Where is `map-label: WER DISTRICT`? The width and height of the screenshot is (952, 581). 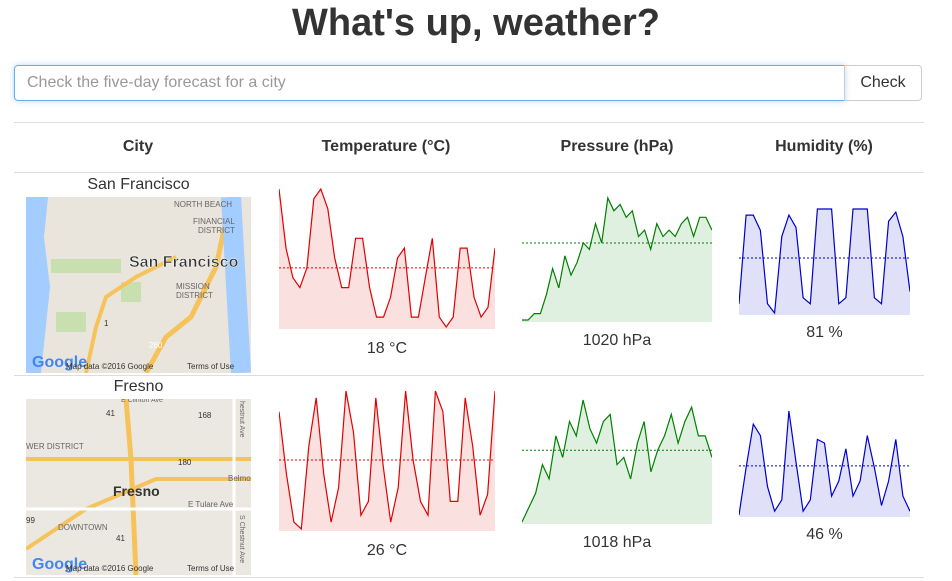
map-label: WER DISTRICT is located at coordinates (55, 446).